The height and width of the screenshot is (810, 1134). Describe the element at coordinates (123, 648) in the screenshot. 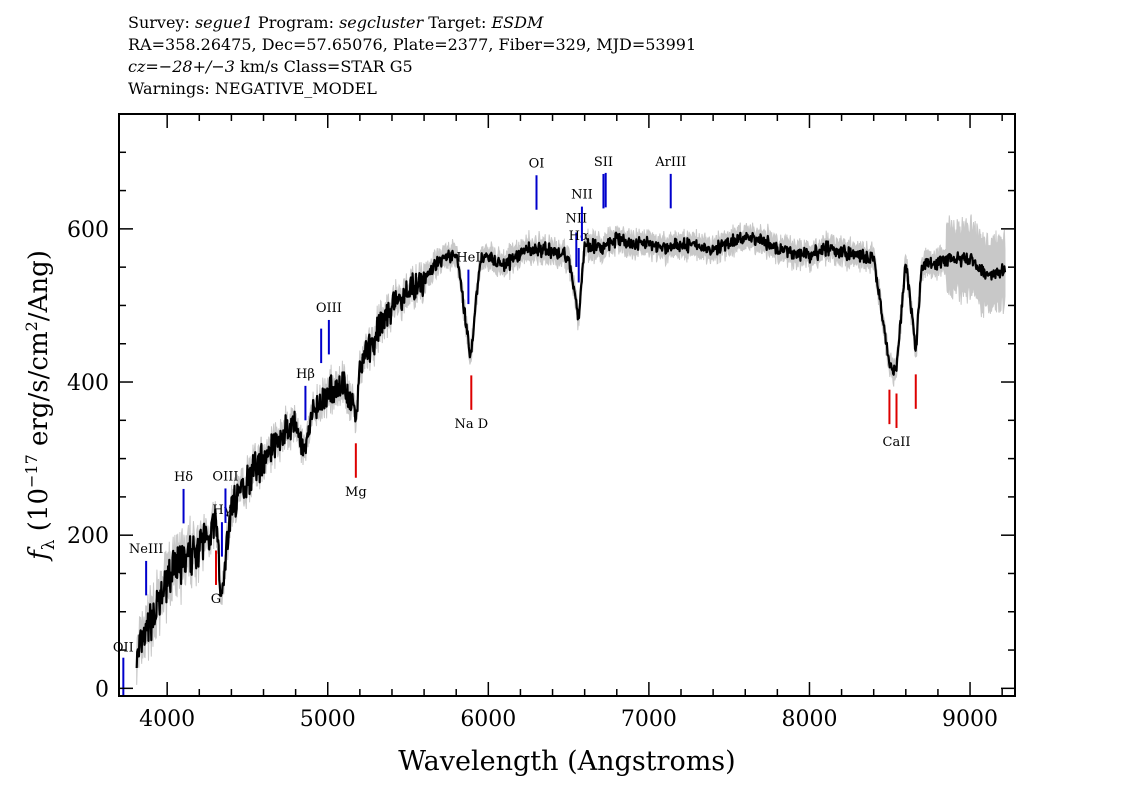

I see `line-marker-label: OII` at that location.